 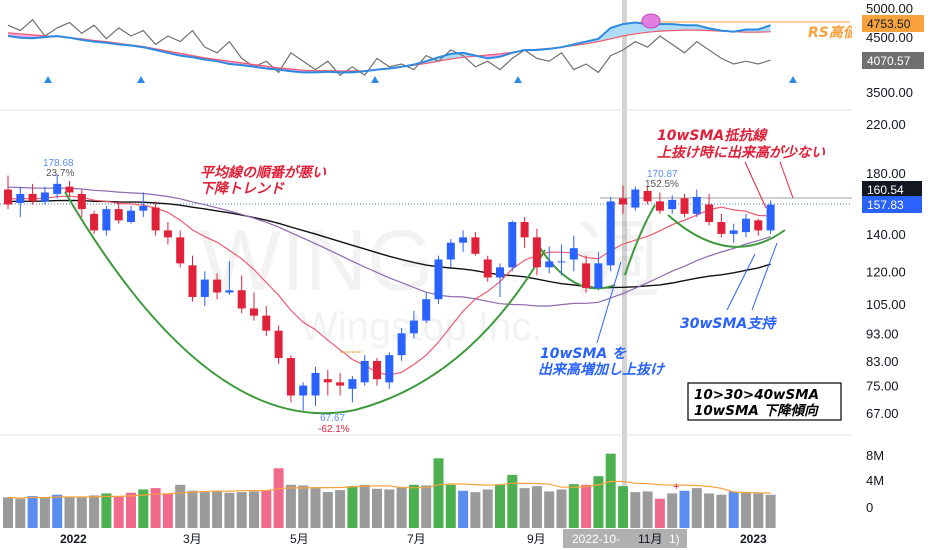 I want to click on crosshair-date-overlay: 11月, so click(x=650, y=539).